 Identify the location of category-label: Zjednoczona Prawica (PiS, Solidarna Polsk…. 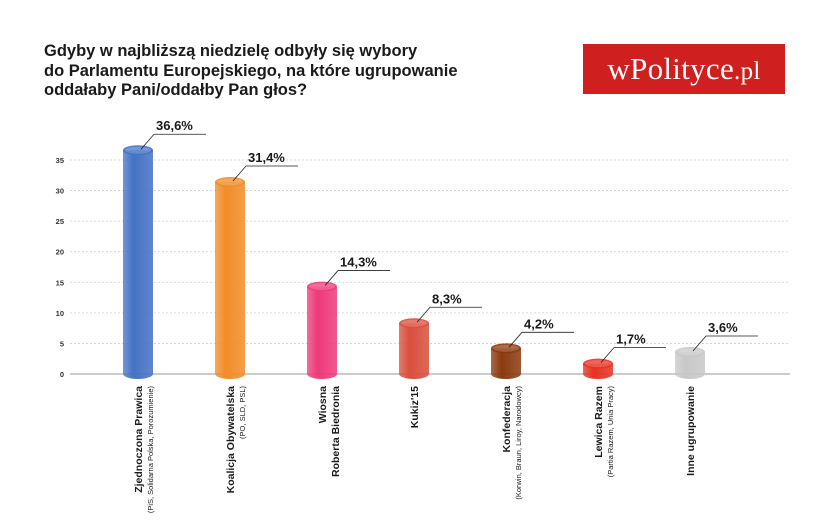
(144, 450).